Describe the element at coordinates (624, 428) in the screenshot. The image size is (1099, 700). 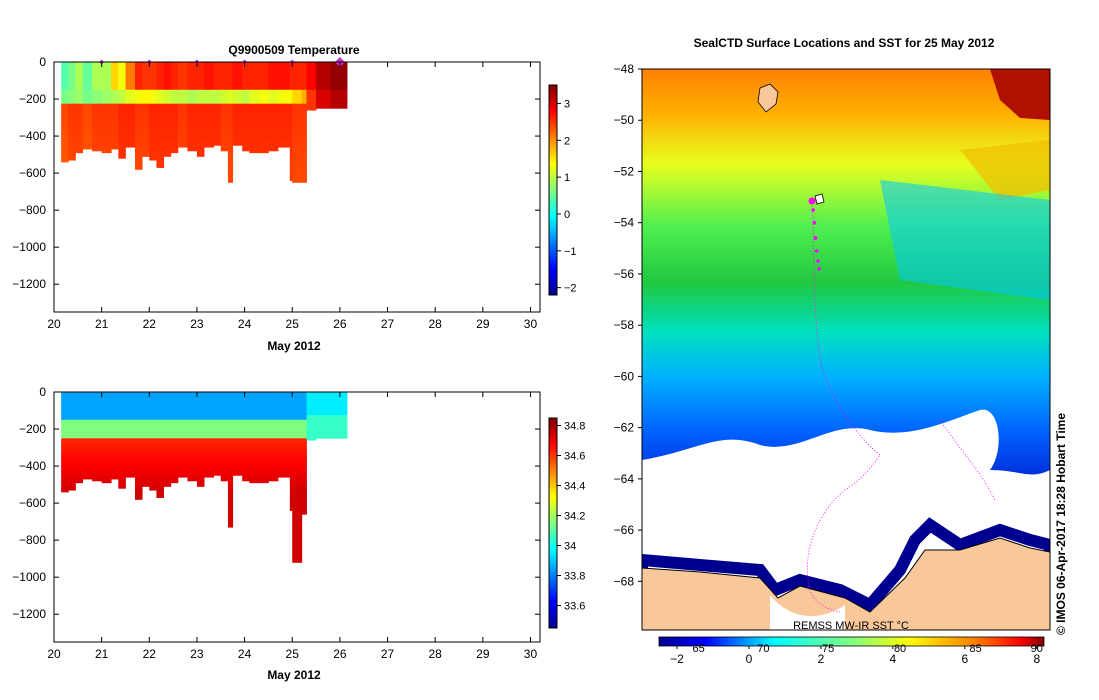
I see `map-y-tick-label: −62` at that location.